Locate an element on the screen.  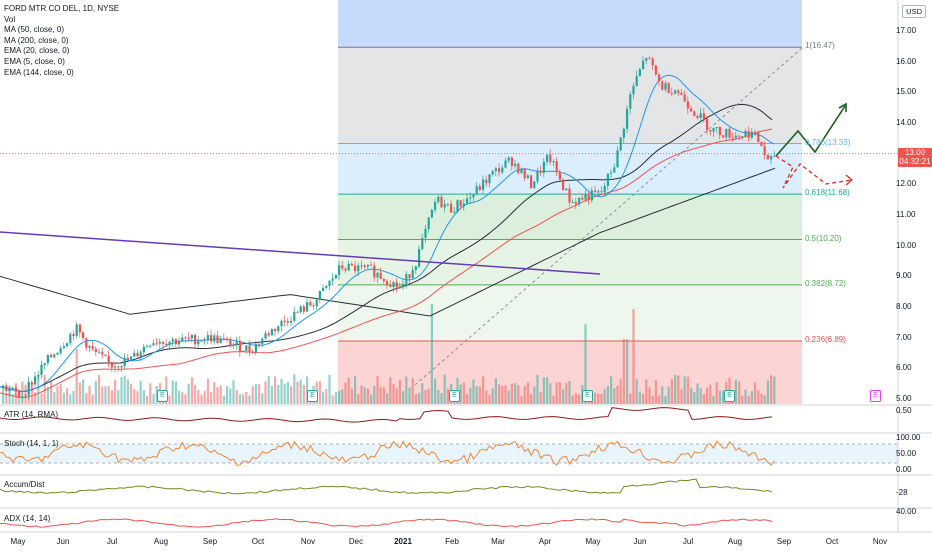
indicator-ema5: EMA (5, close, 0) is located at coordinates (34, 61).